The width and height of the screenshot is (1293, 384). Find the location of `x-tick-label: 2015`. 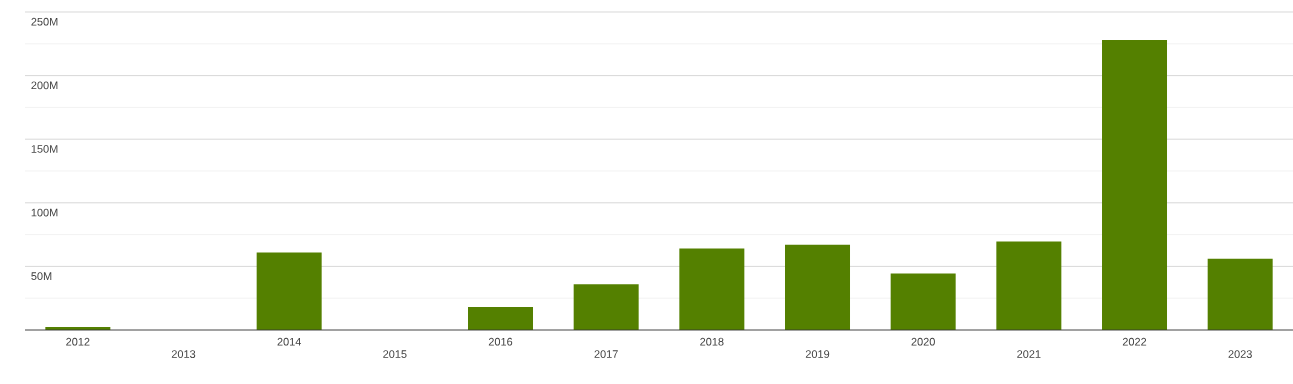

x-tick-label: 2015 is located at coordinates (395, 354).